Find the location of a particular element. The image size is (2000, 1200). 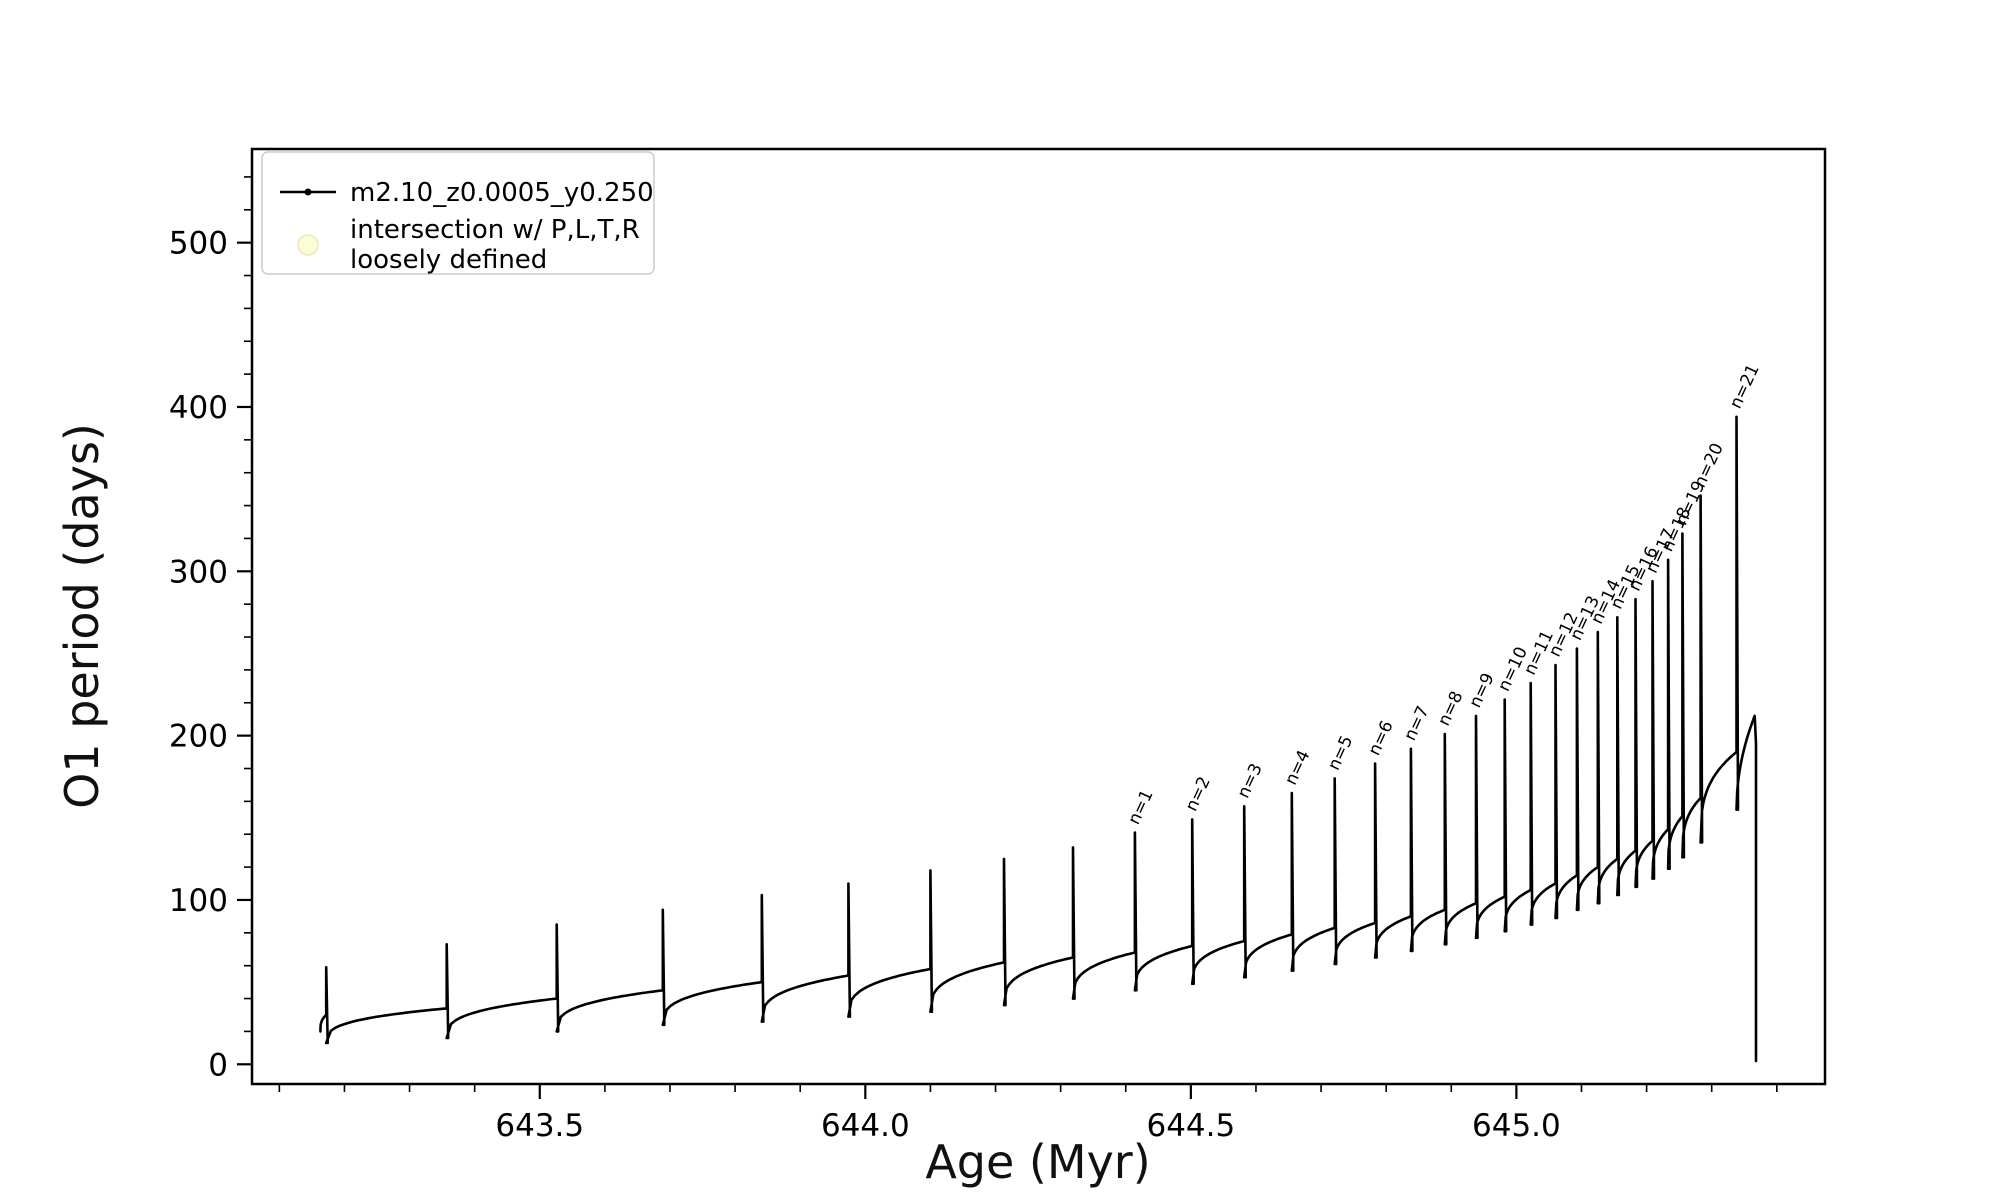

y-tick-label: 400 is located at coordinates (198, 408).